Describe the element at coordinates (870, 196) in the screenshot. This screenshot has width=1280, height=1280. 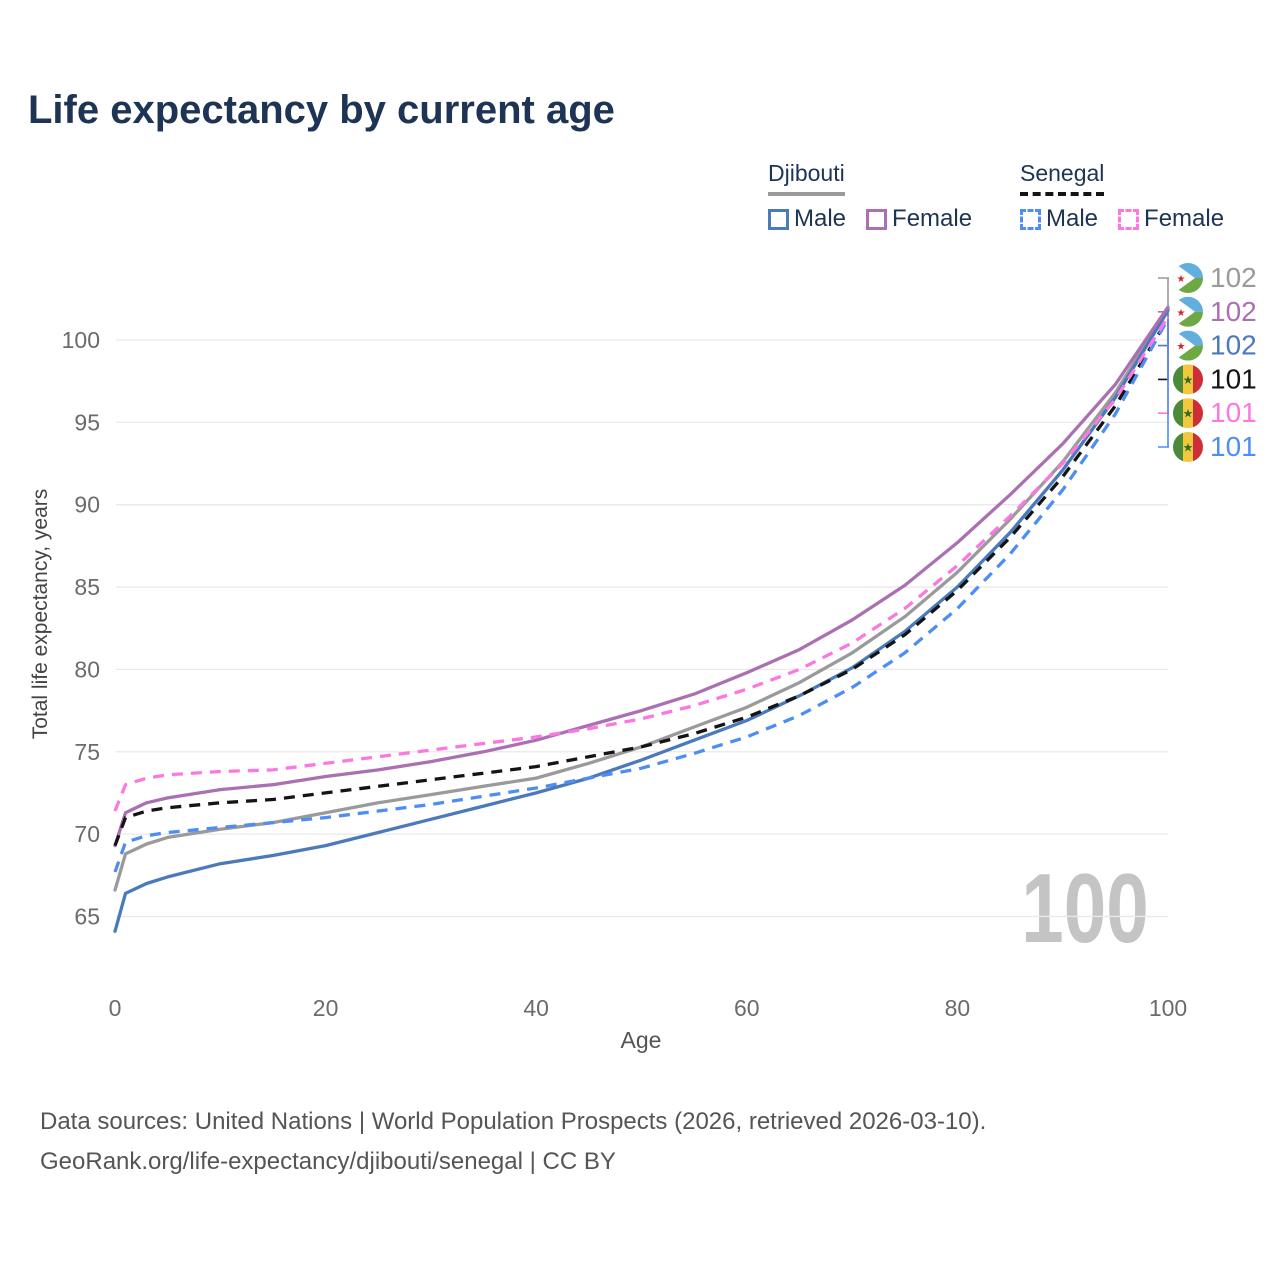
I see `legend-group-djibouti: Djibouti Male Female` at that location.